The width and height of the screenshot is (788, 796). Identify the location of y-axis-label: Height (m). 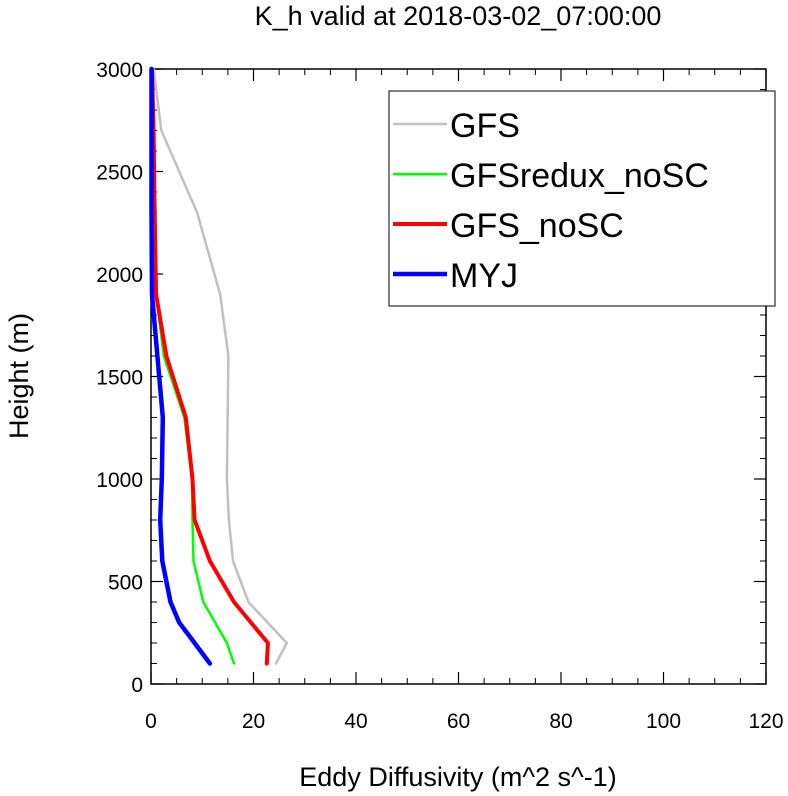
(19, 376).